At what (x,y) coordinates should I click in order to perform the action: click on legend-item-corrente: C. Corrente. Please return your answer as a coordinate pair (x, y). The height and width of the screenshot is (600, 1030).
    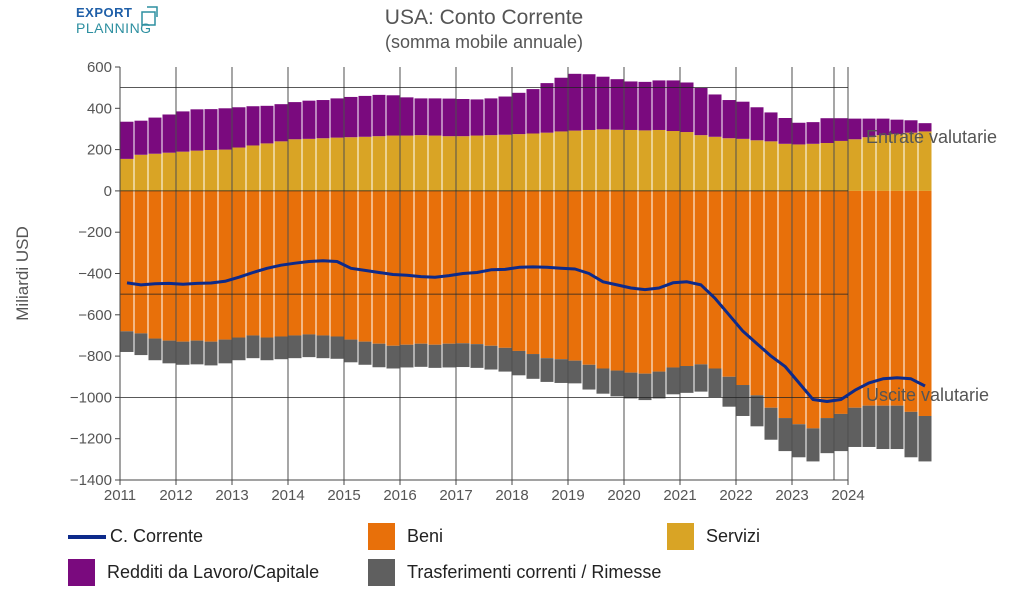
    Looking at the image, I should click on (135, 536).